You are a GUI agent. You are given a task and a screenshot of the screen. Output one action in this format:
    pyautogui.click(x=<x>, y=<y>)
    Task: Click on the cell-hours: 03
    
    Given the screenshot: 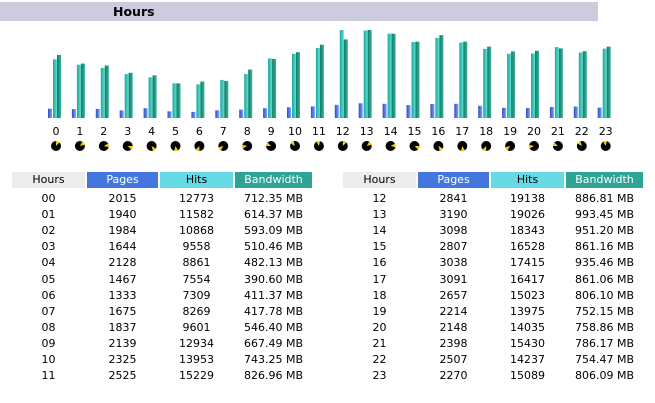 What is the action you would take?
    pyautogui.click(x=48, y=247)
    